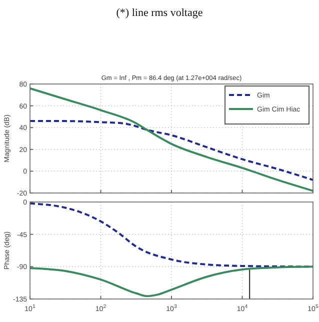 This screenshot has height=322, width=319. What do you see at coordinates (159, 13) in the screenshot?
I see `text: (*) line rms voltage` at bounding box center [159, 13].